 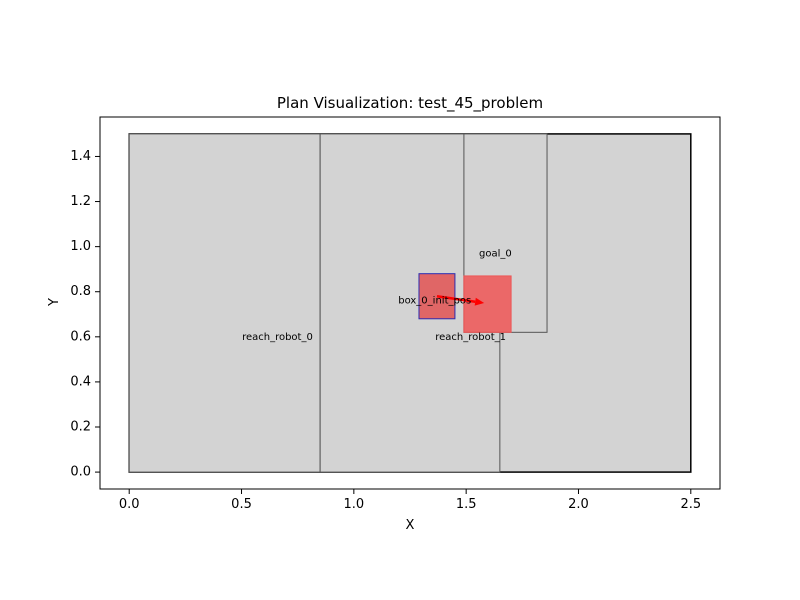 I want to click on y-axis-ticks: 0.0 0.2 0.4 0.6 0.8 1.0 1.2 1.4, so click(x=85, y=314).